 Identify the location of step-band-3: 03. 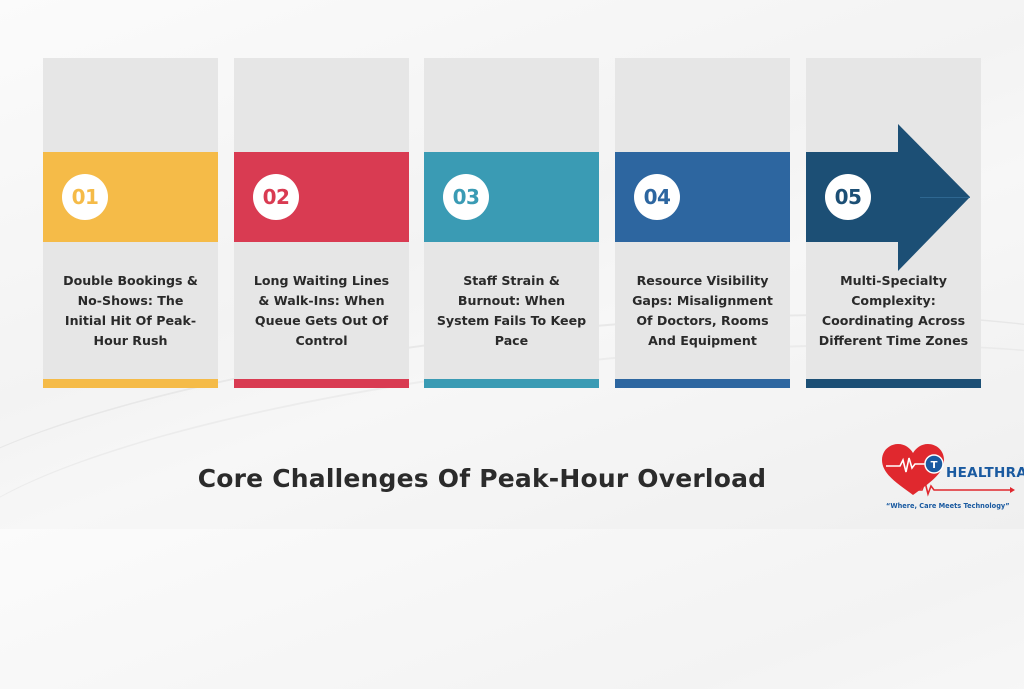
(511, 197).